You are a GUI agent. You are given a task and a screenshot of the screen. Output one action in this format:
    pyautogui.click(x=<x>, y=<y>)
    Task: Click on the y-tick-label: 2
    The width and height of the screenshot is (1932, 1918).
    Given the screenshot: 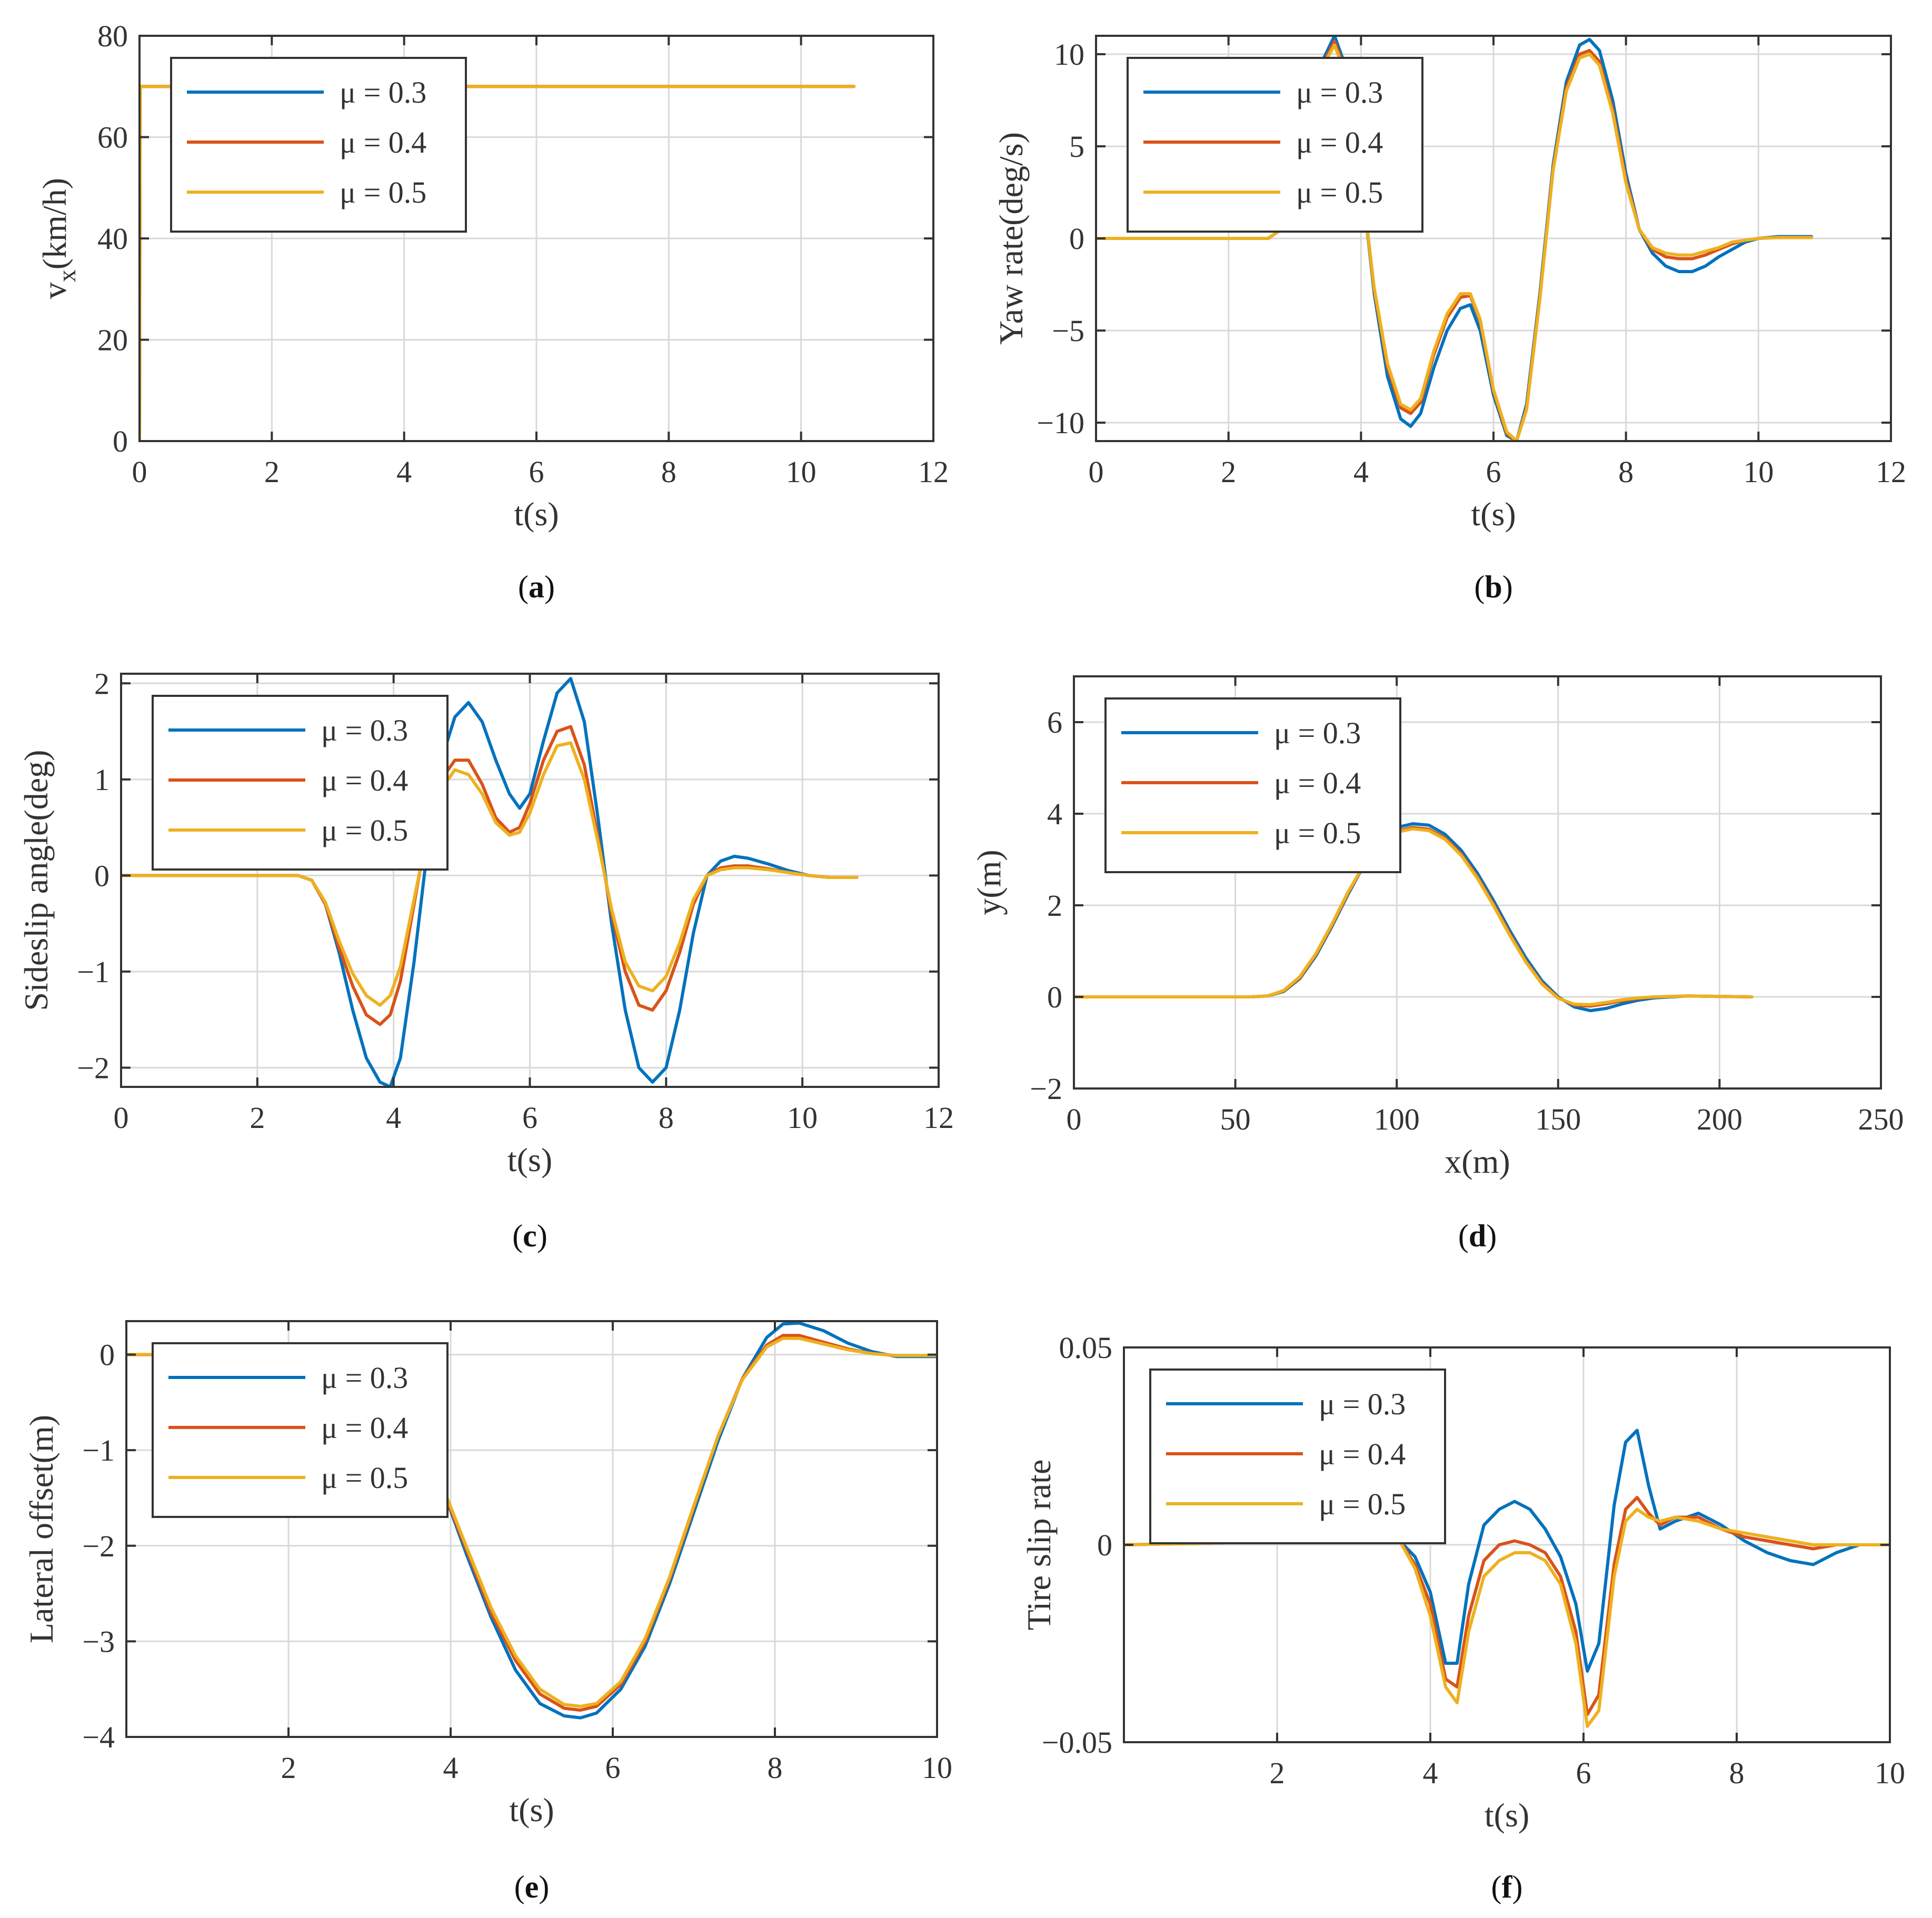 What is the action you would take?
    pyautogui.click(x=1054, y=906)
    